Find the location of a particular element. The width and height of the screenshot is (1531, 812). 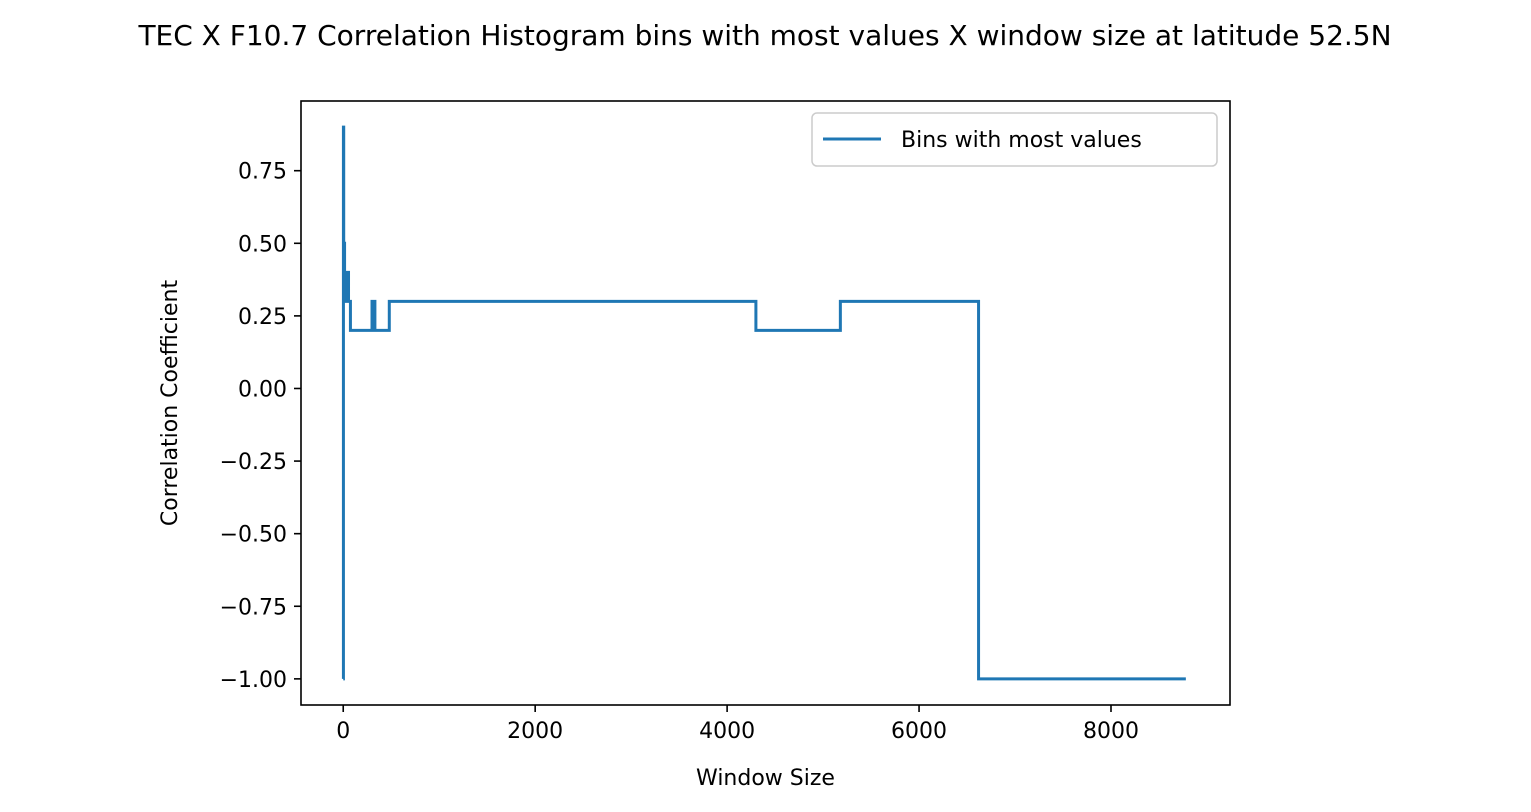

y-axis: 0.75 0.50 0.25 0.00 −0.25 −0.50 −0.75 −1.00 is located at coordinates (260, 426).